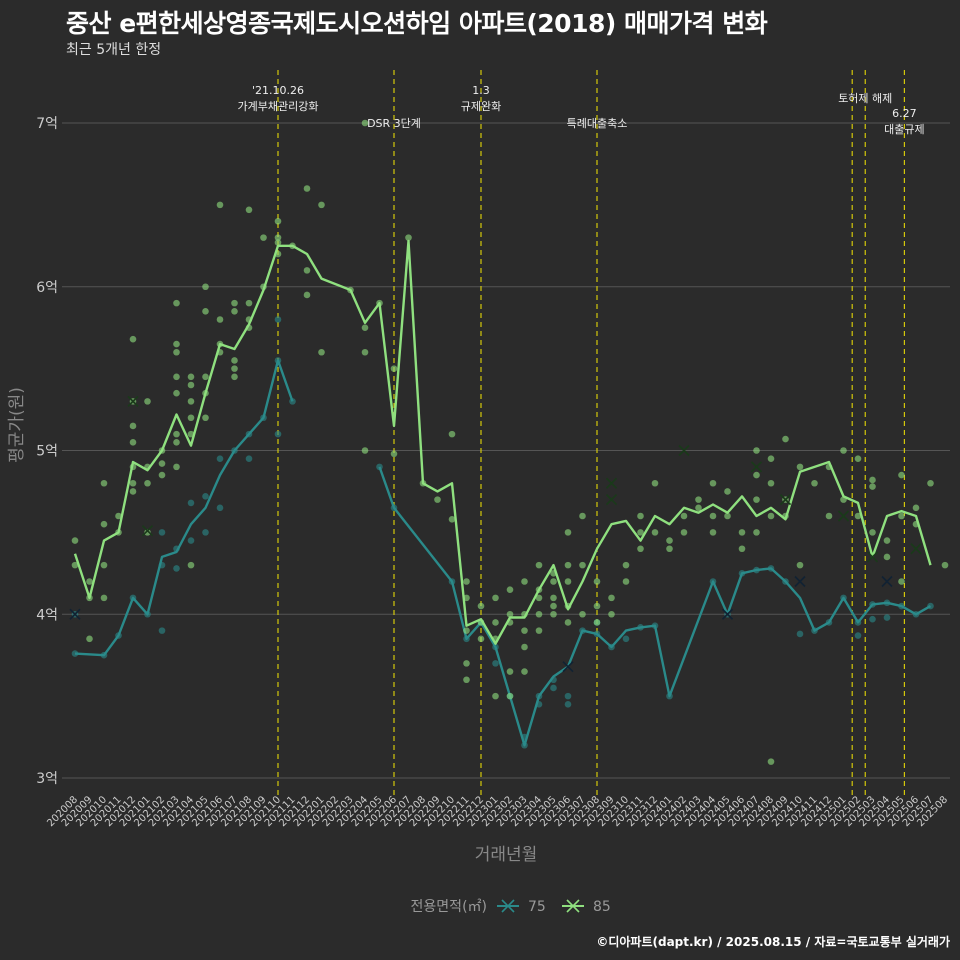 Image resolution: width=960 pixels, height=960 pixels. I want to click on event-annotation: DSR 3단계, so click(394, 123).